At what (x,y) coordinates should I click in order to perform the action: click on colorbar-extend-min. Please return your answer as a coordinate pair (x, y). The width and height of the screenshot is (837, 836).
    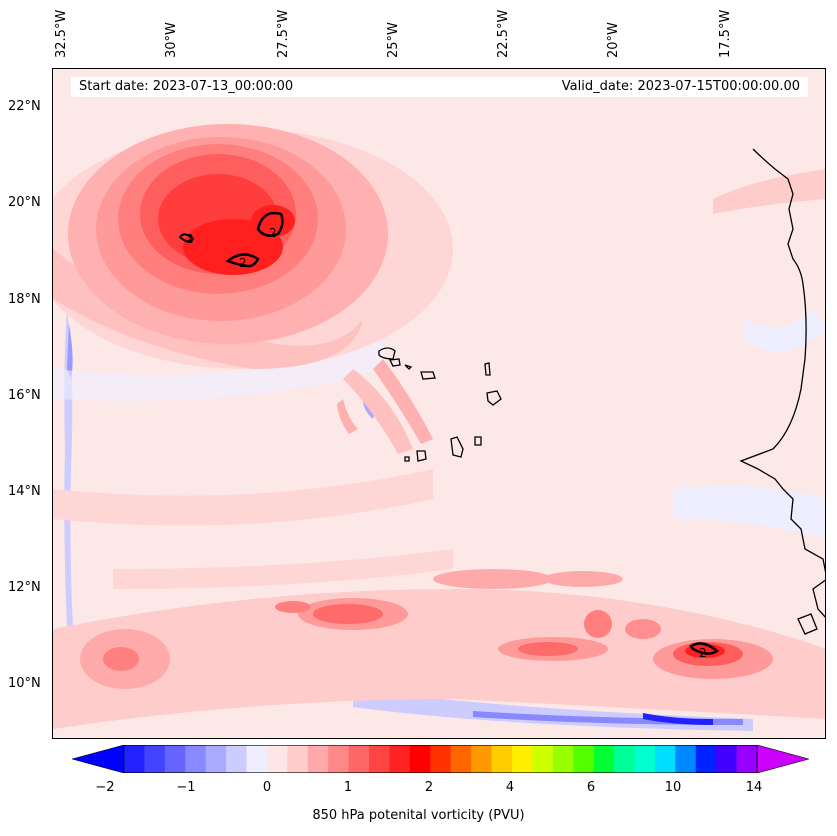
    Looking at the image, I should click on (98, 759).